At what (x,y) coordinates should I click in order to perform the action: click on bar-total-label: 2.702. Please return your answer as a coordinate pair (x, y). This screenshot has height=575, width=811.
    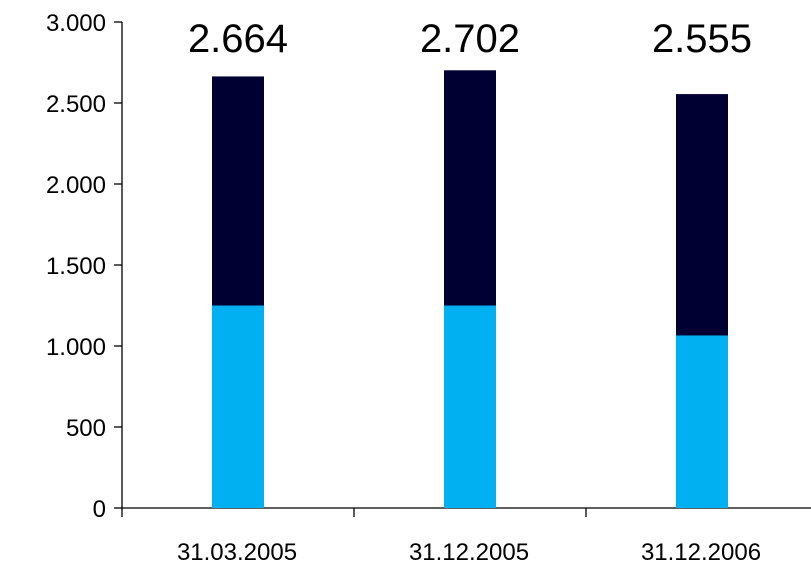
    Looking at the image, I should click on (470, 39).